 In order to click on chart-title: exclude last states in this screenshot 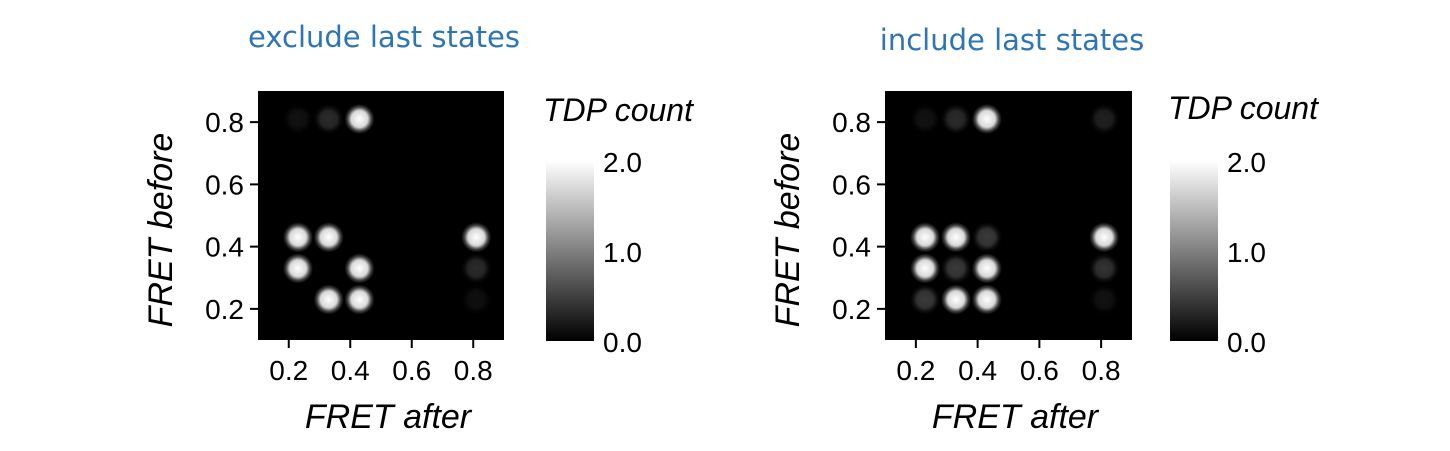, I will do `click(384, 37)`.